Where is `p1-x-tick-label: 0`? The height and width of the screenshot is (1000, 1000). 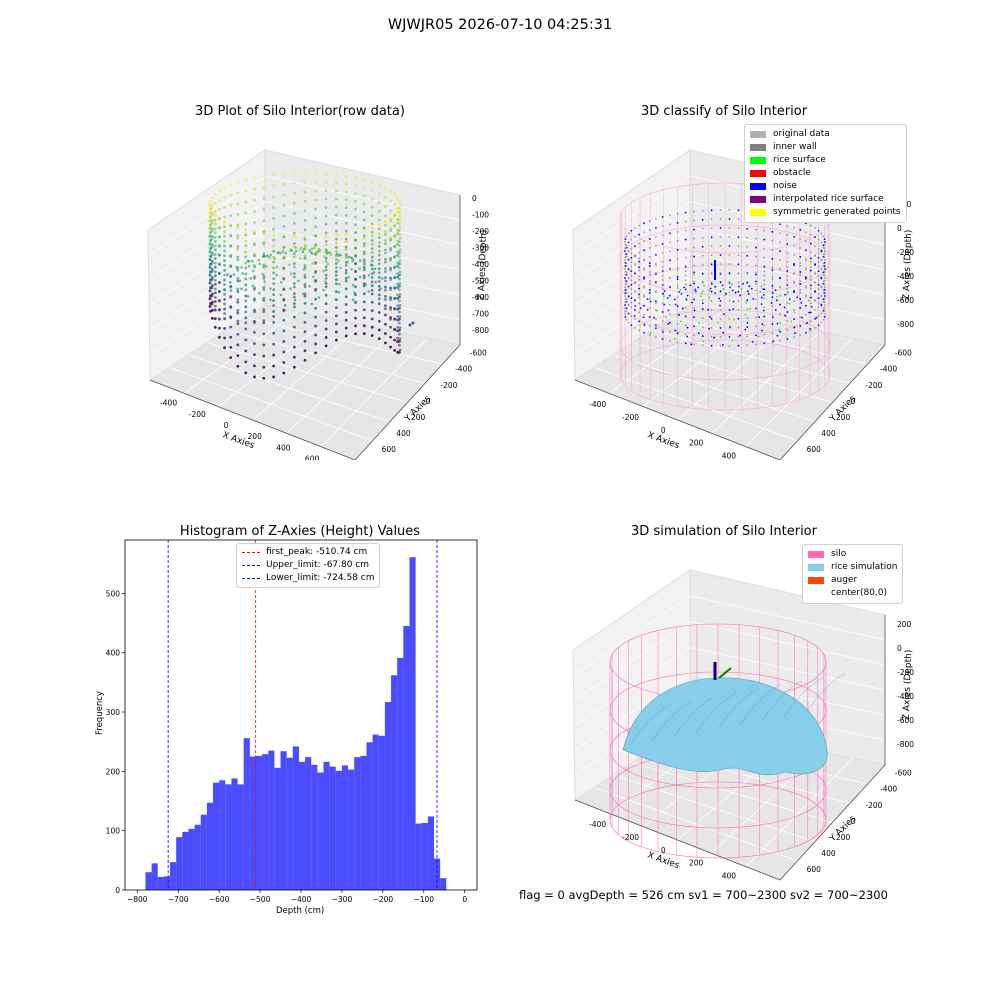
p1-x-tick-label: 0 is located at coordinates (226, 425).